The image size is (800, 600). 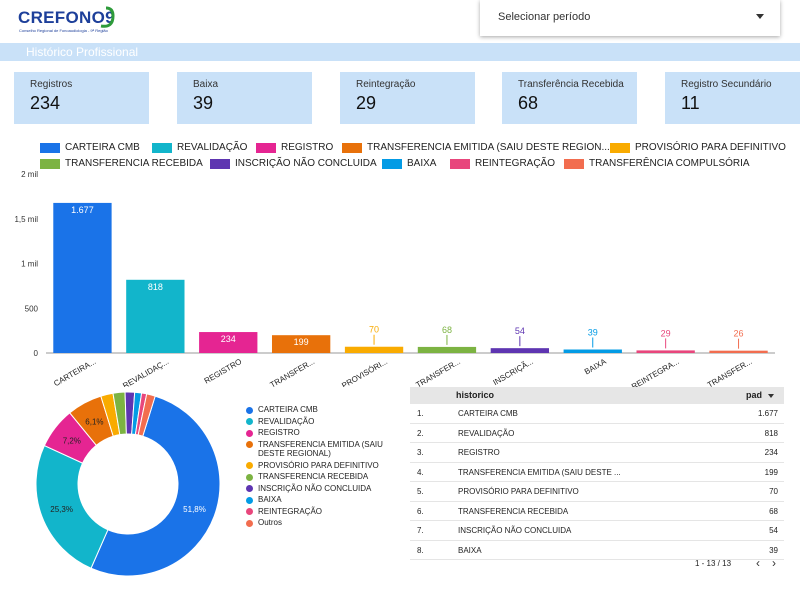 What do you see at coordinates (316, 422) in the screenshot?
I see `donut-legend-item: REVALIDAÇÃO` at bounding box center [316, 422].